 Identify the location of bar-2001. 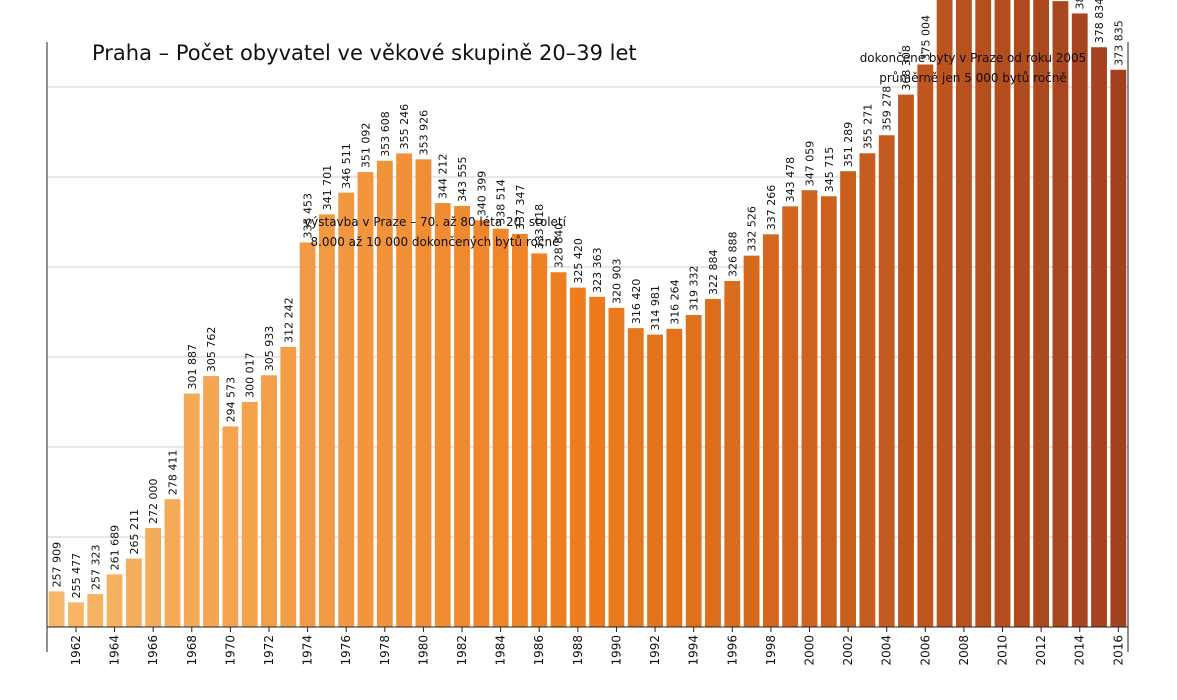
(828, 411).